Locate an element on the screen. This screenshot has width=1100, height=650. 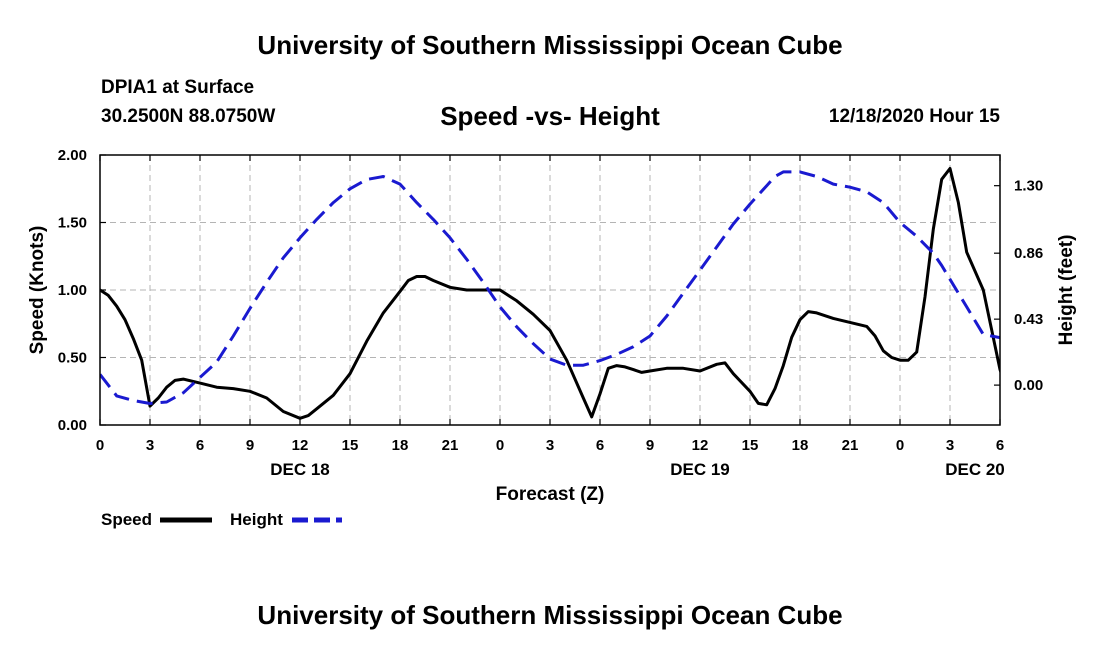
y-tick-label: 0.50 is located at coordinates (72, 358).